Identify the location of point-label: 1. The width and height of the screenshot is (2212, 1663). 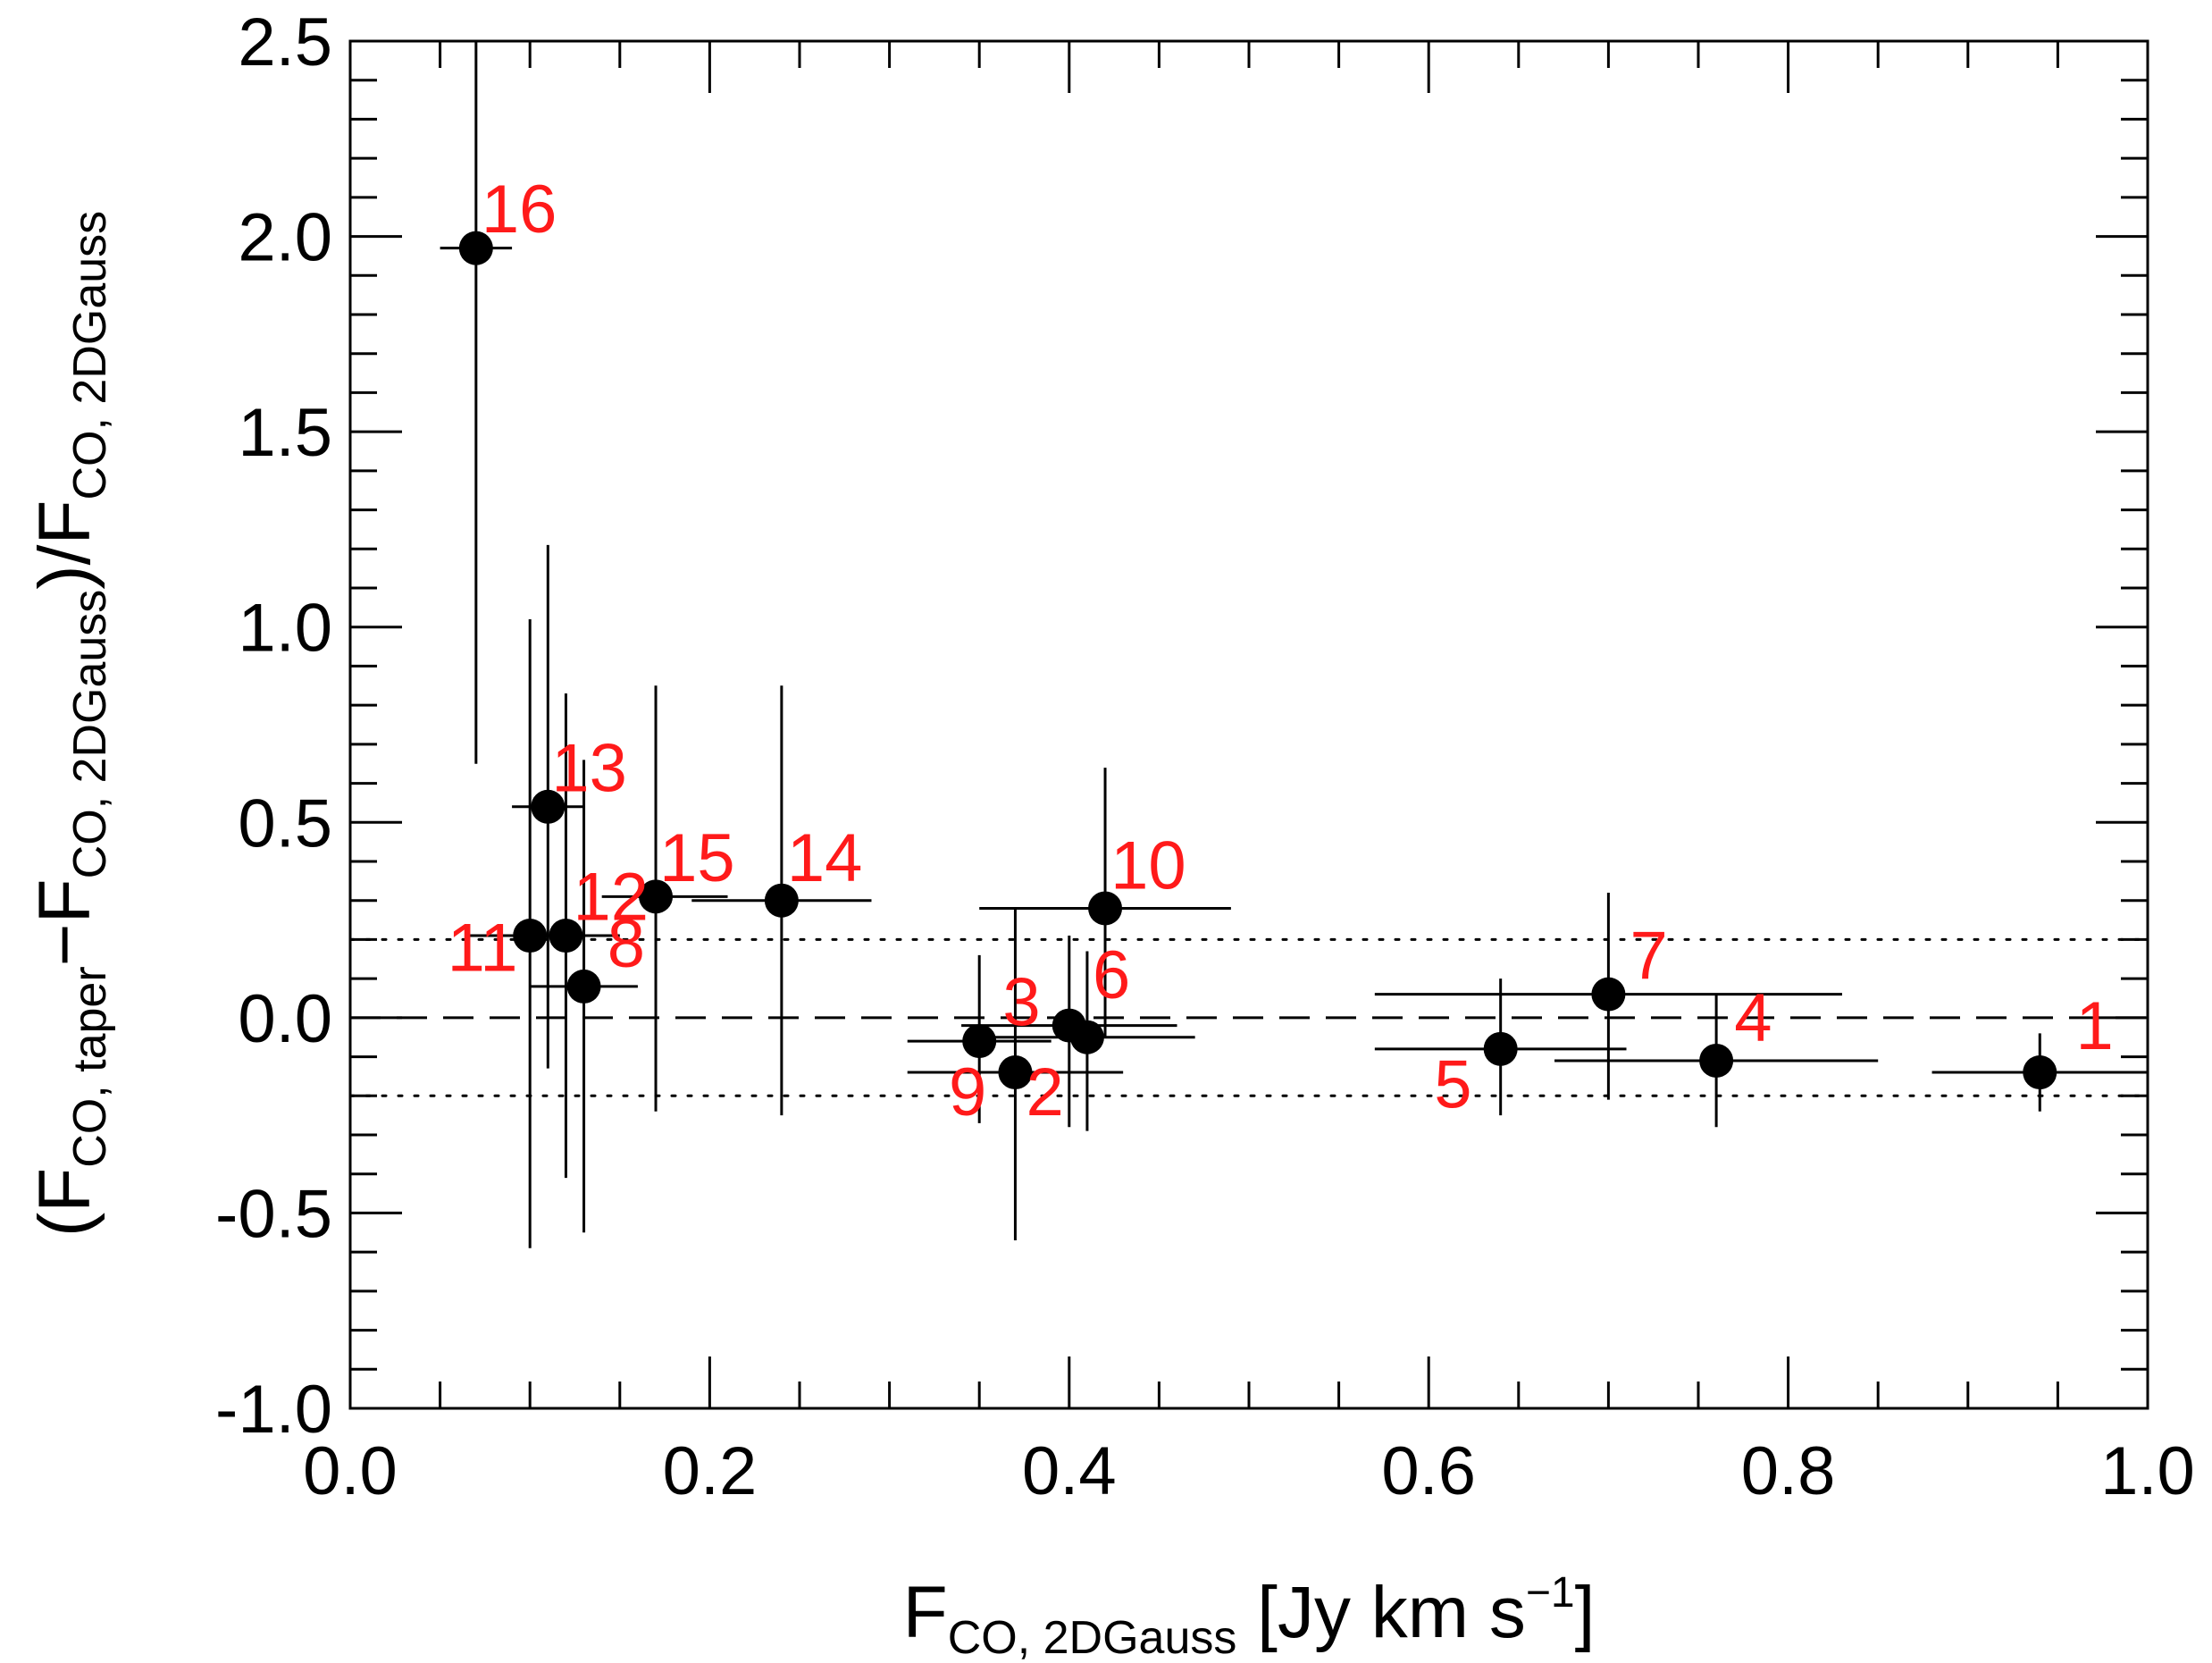
(2095, 1026).